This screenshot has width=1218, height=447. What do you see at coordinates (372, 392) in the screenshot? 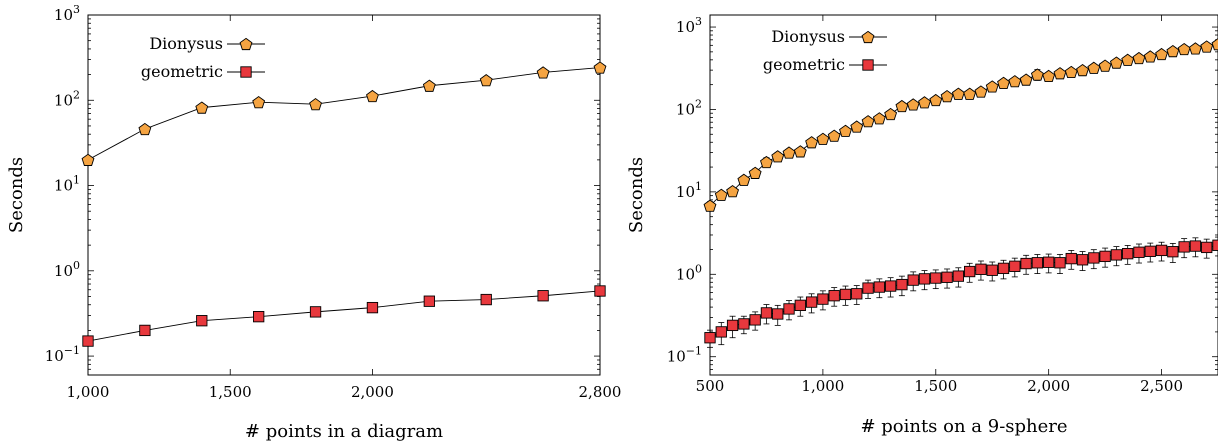
I see `x-tick-label: 2,000` at bounding box center [372, 392].